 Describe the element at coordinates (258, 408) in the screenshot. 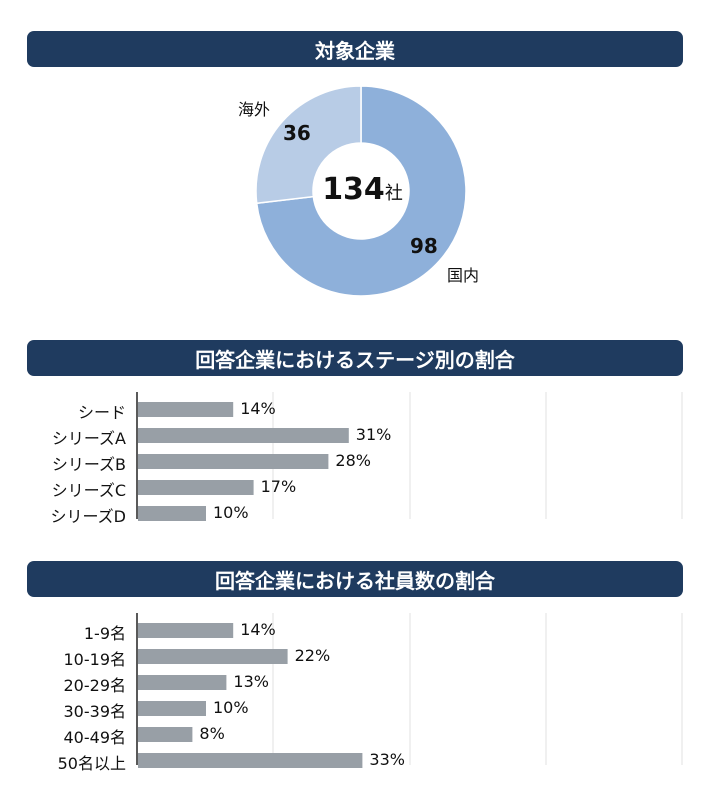

I see `stage-value-label-0: 14%` at that location.